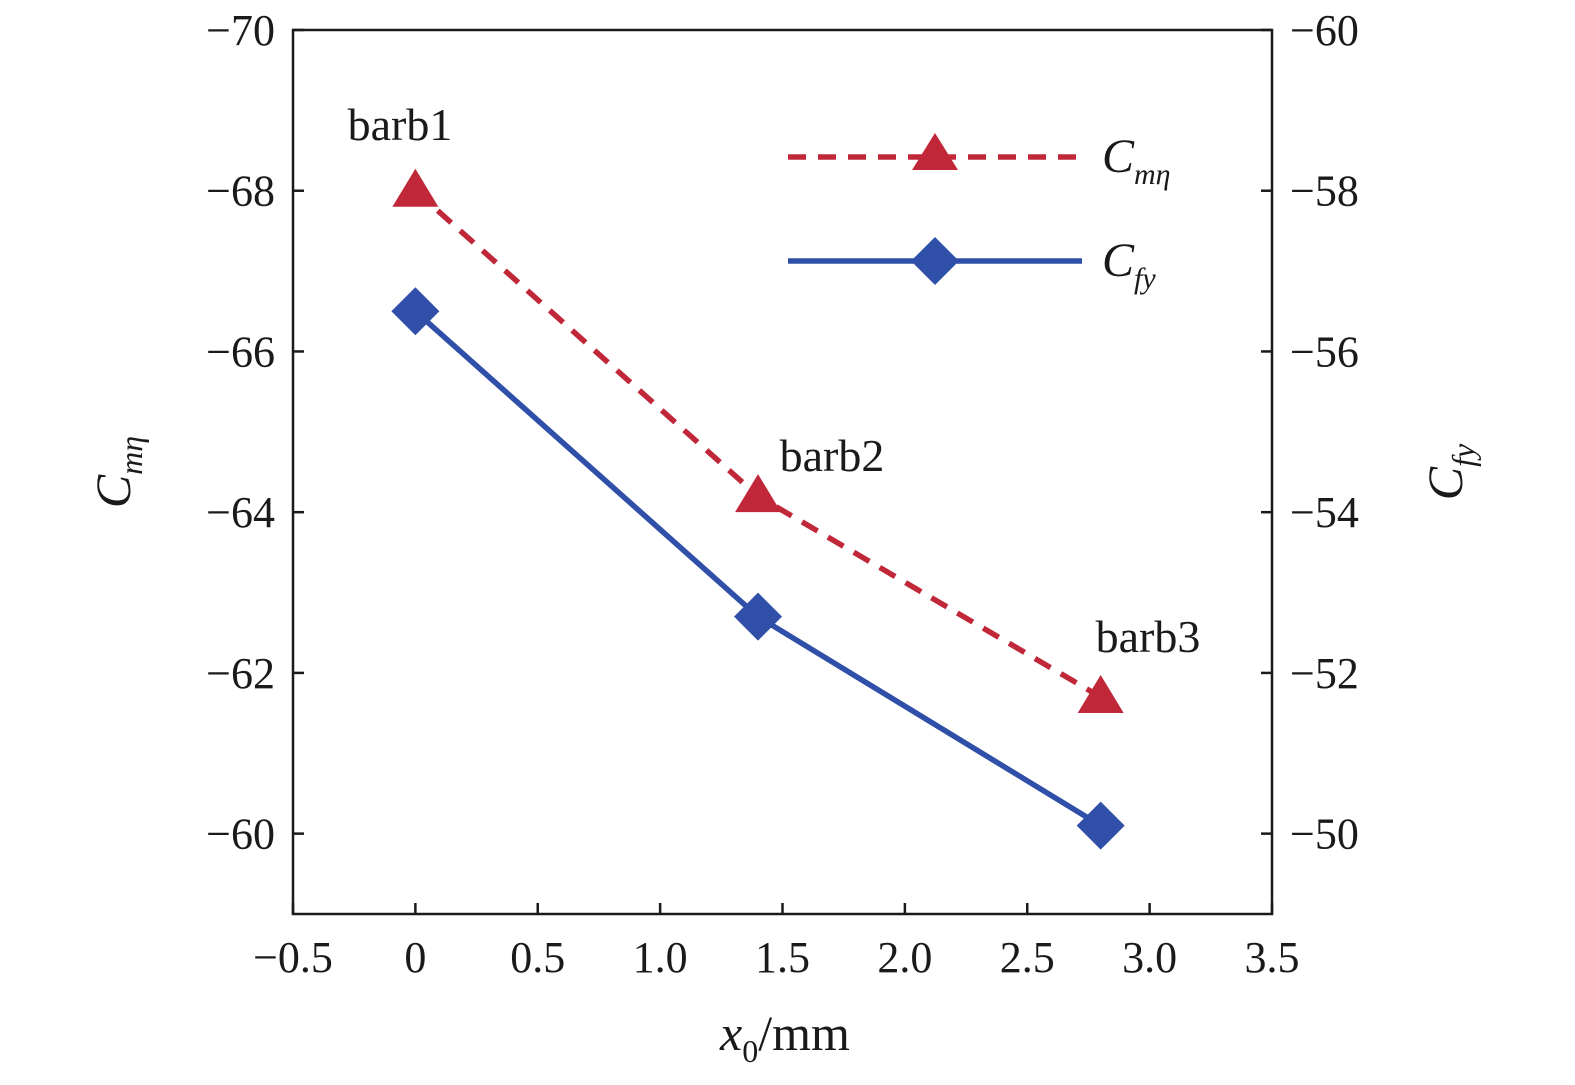  I want to click on y-left-tick-label: −62, so click(240, 673).